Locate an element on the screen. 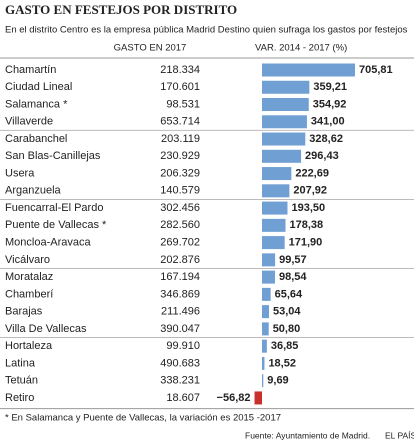 The height and width of the screenshot is (446, 414). spending-value: 206.329 is located at coordinates (180, 173).